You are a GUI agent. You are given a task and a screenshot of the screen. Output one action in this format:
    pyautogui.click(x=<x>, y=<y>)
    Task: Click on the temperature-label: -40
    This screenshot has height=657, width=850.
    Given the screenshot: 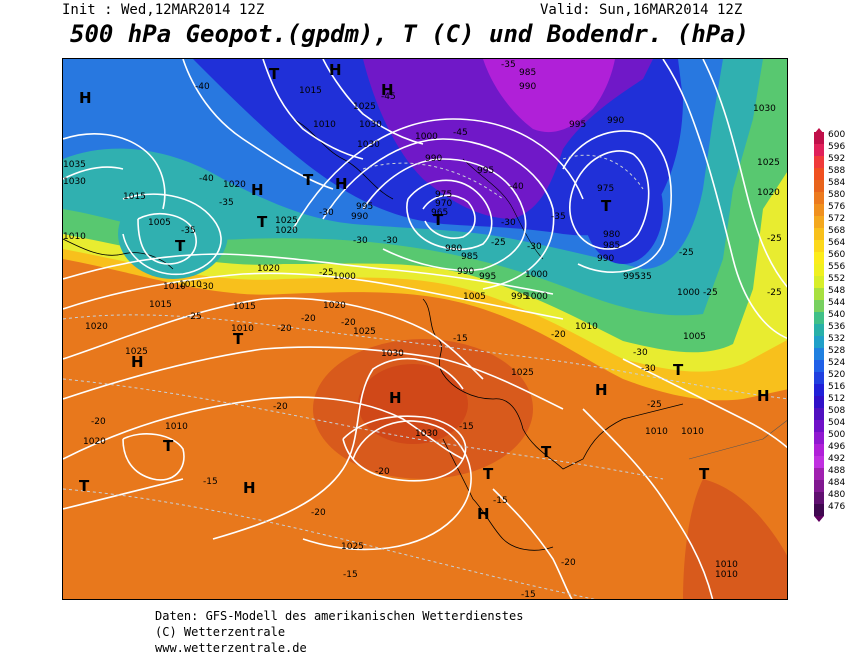 What is the action you would take?
    pyautogui.click(x=202, y=87)
    